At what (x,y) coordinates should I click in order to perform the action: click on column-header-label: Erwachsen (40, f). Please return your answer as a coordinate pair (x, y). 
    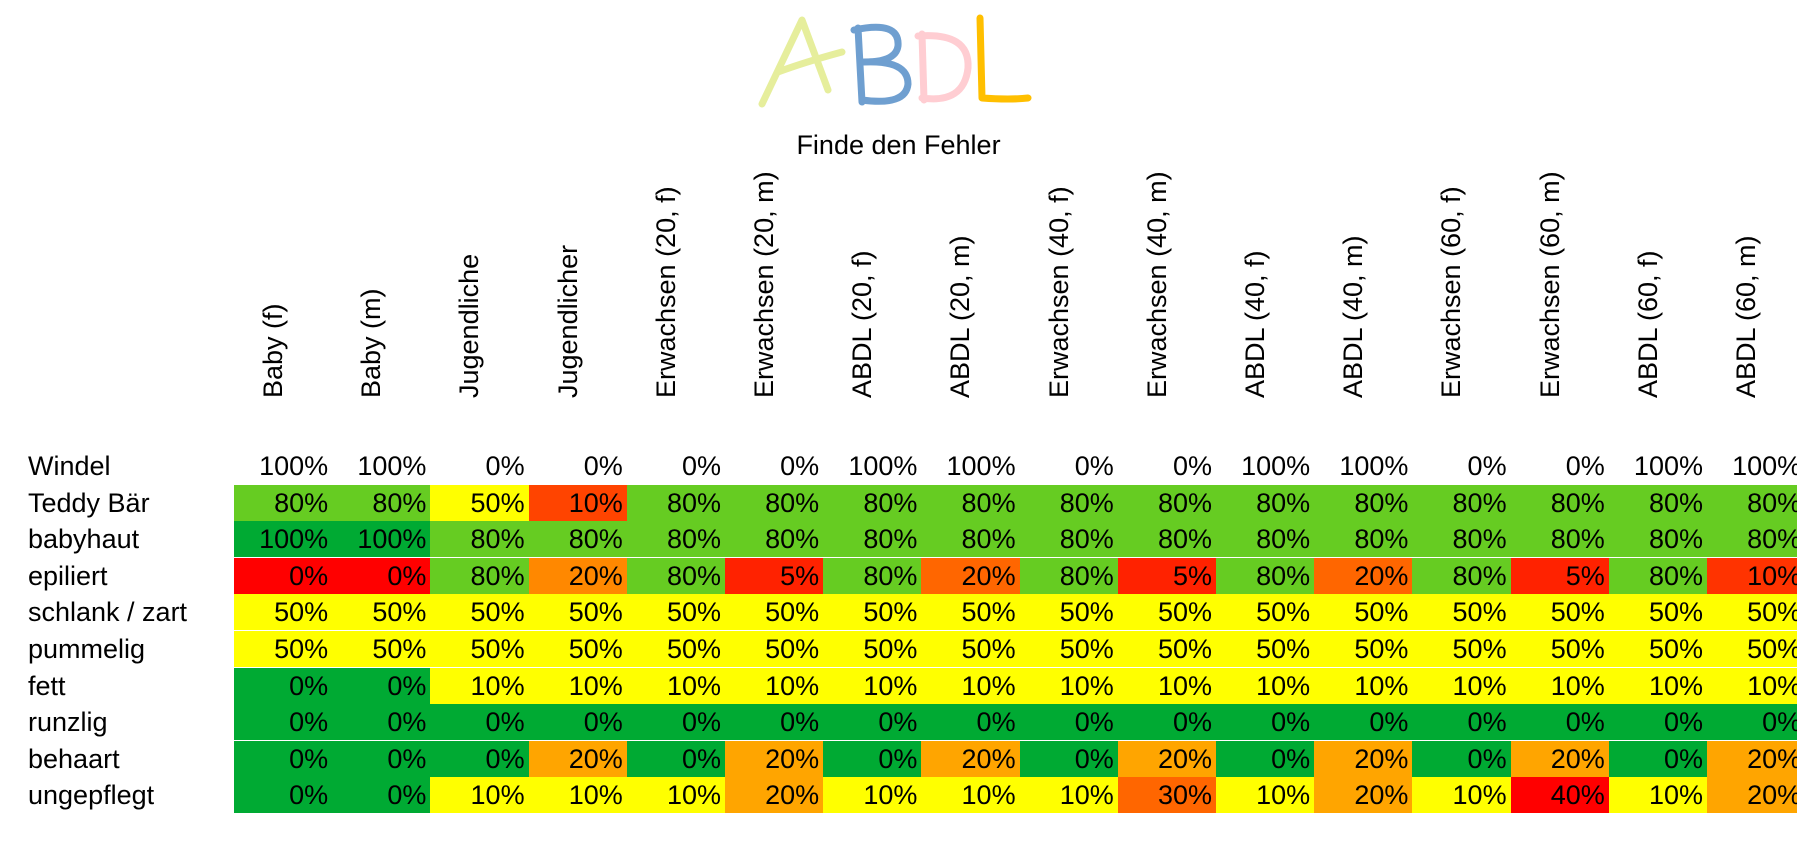
    Looking at the image, I should click on (1058, 292).